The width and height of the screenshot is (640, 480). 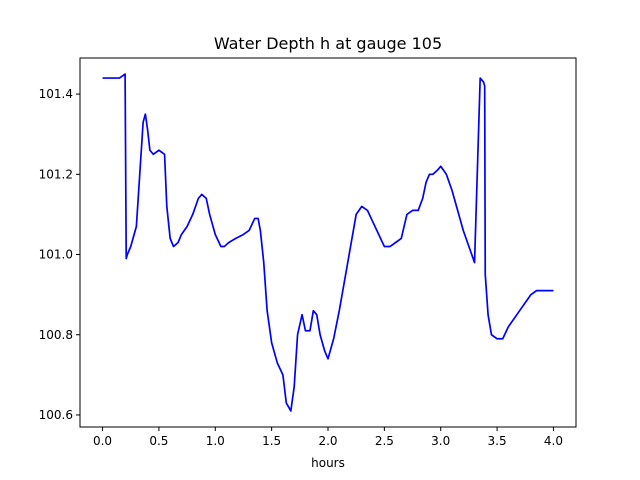 What do you see at coordinates (497, 441) in the screenshot?
I see `x-tick-label: 3.5` at bounding box center [497, 441].